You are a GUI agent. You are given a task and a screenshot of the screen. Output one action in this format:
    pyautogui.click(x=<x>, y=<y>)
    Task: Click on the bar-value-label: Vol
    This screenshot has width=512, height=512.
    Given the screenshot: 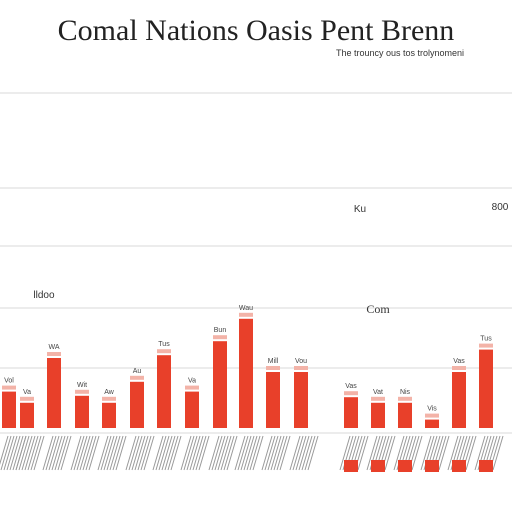 What is the action you would take?
    pyautogui.click(x=9, y=381)
    